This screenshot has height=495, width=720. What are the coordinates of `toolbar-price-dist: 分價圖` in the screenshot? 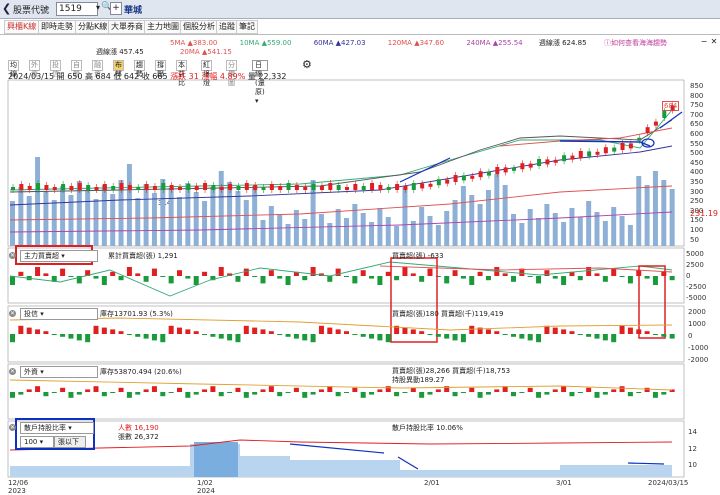 It's located at (231, 73).